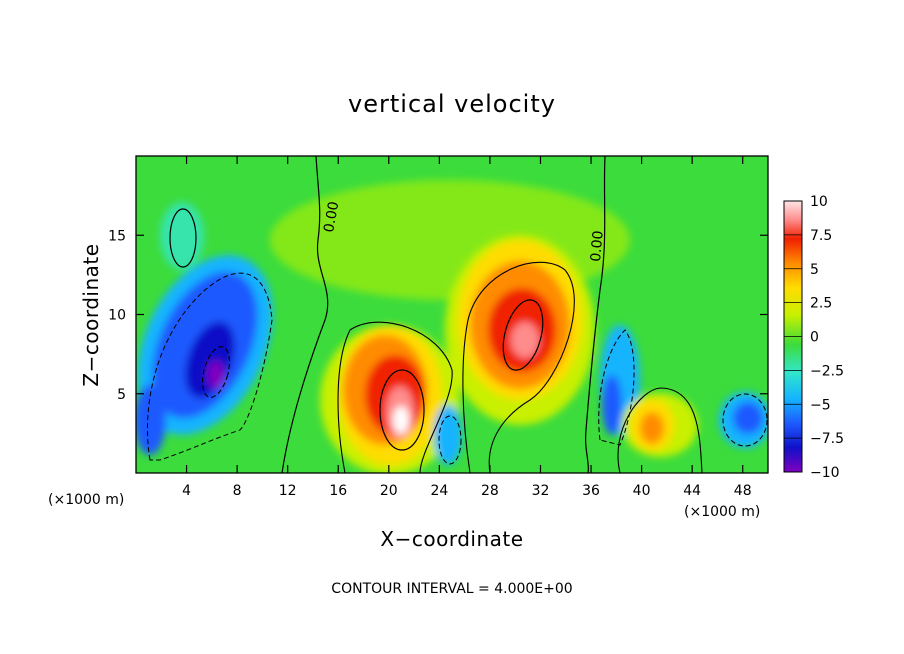  Describe the element at coordinates (117, 316) in the screenshot. I see `y-tick-label: 10` at that location.